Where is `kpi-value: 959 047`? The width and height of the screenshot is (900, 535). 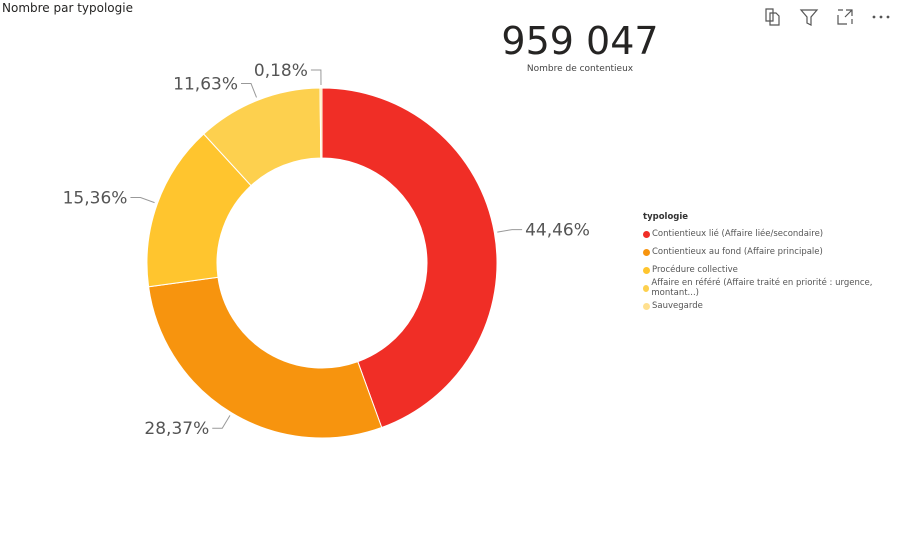
kpi-value: 959 047 is located at coordinates (580, 41).